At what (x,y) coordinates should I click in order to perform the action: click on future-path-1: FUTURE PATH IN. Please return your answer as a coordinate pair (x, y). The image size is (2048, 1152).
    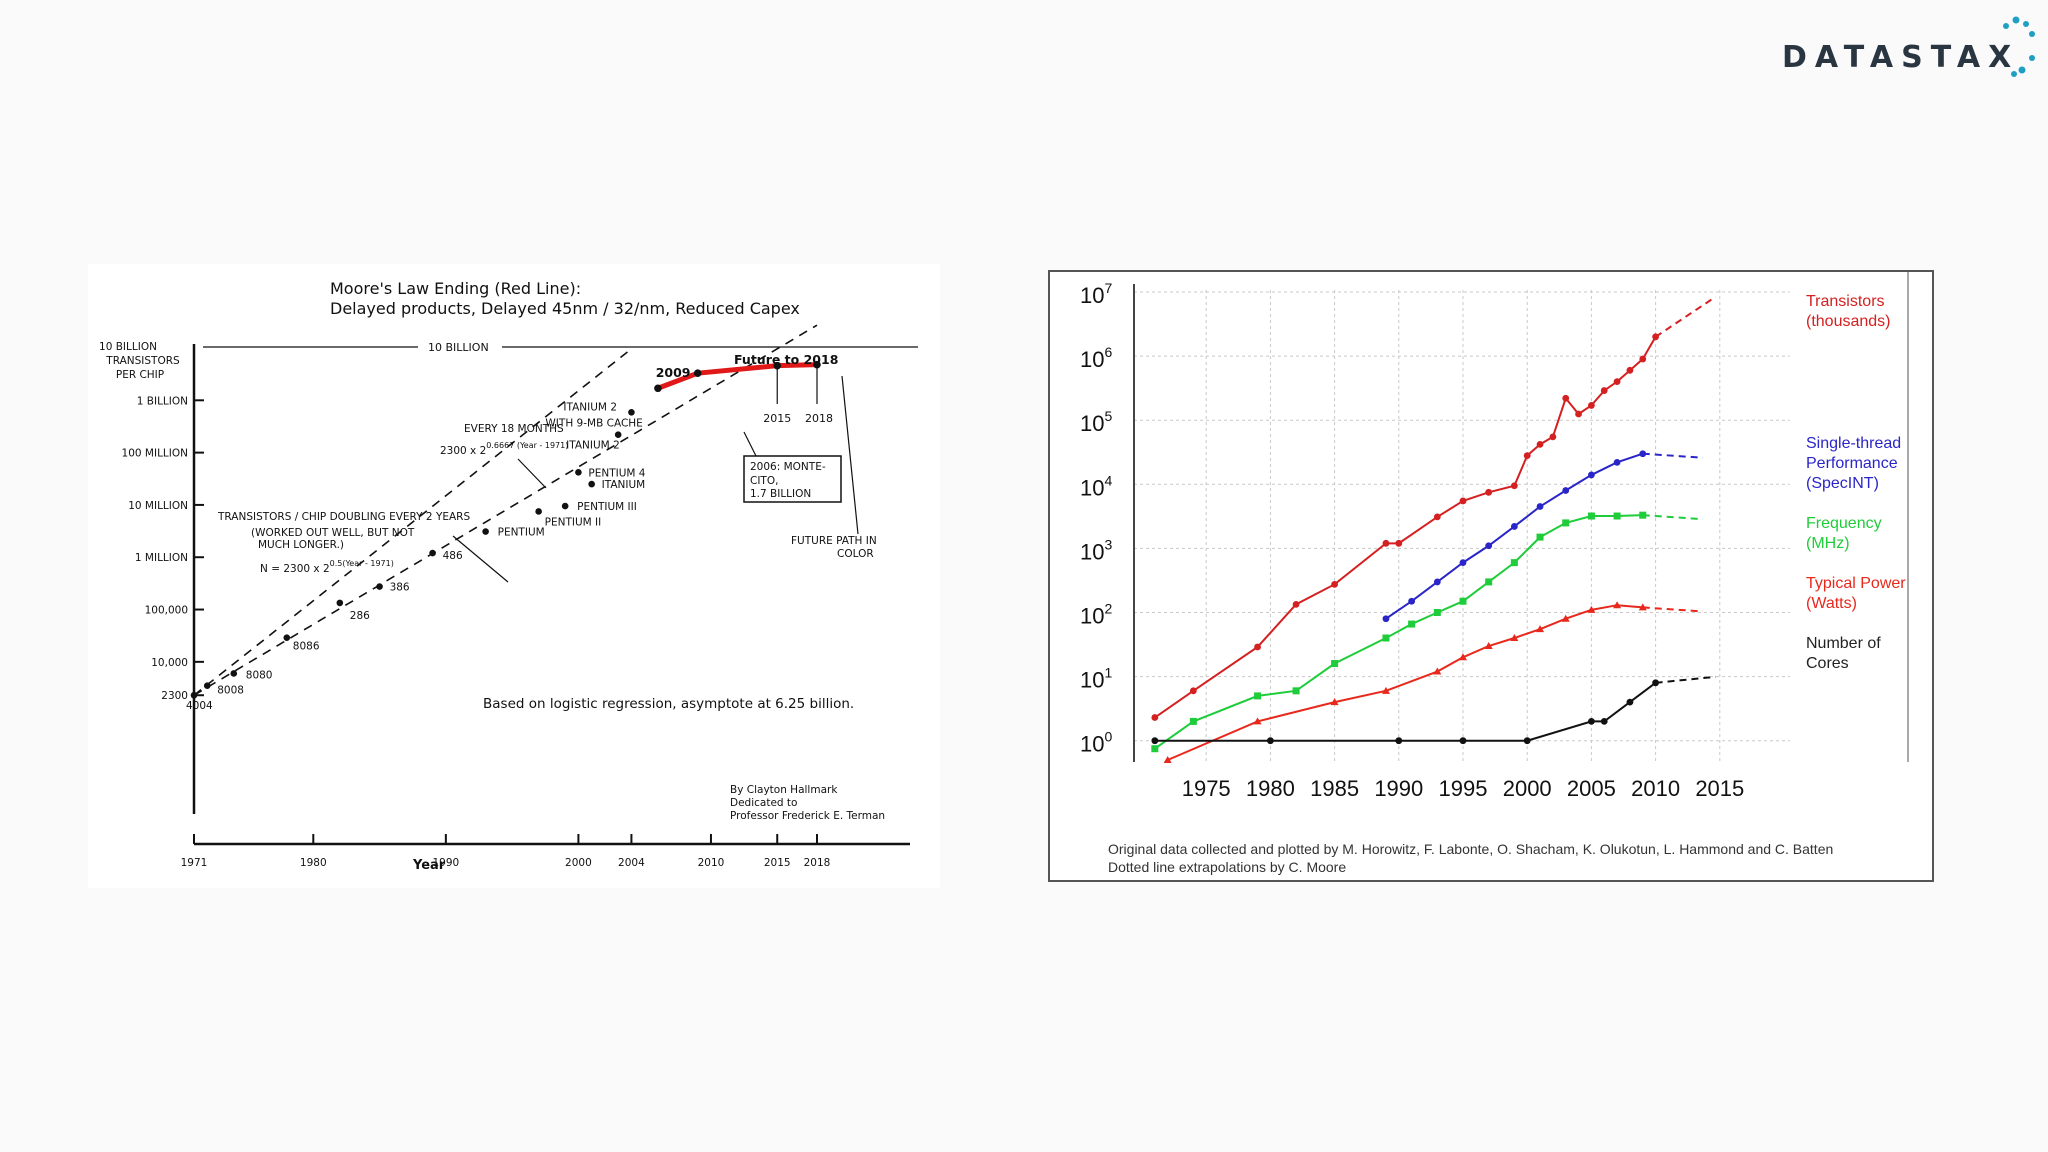
    Looking at the image, I should click on (834, 541).